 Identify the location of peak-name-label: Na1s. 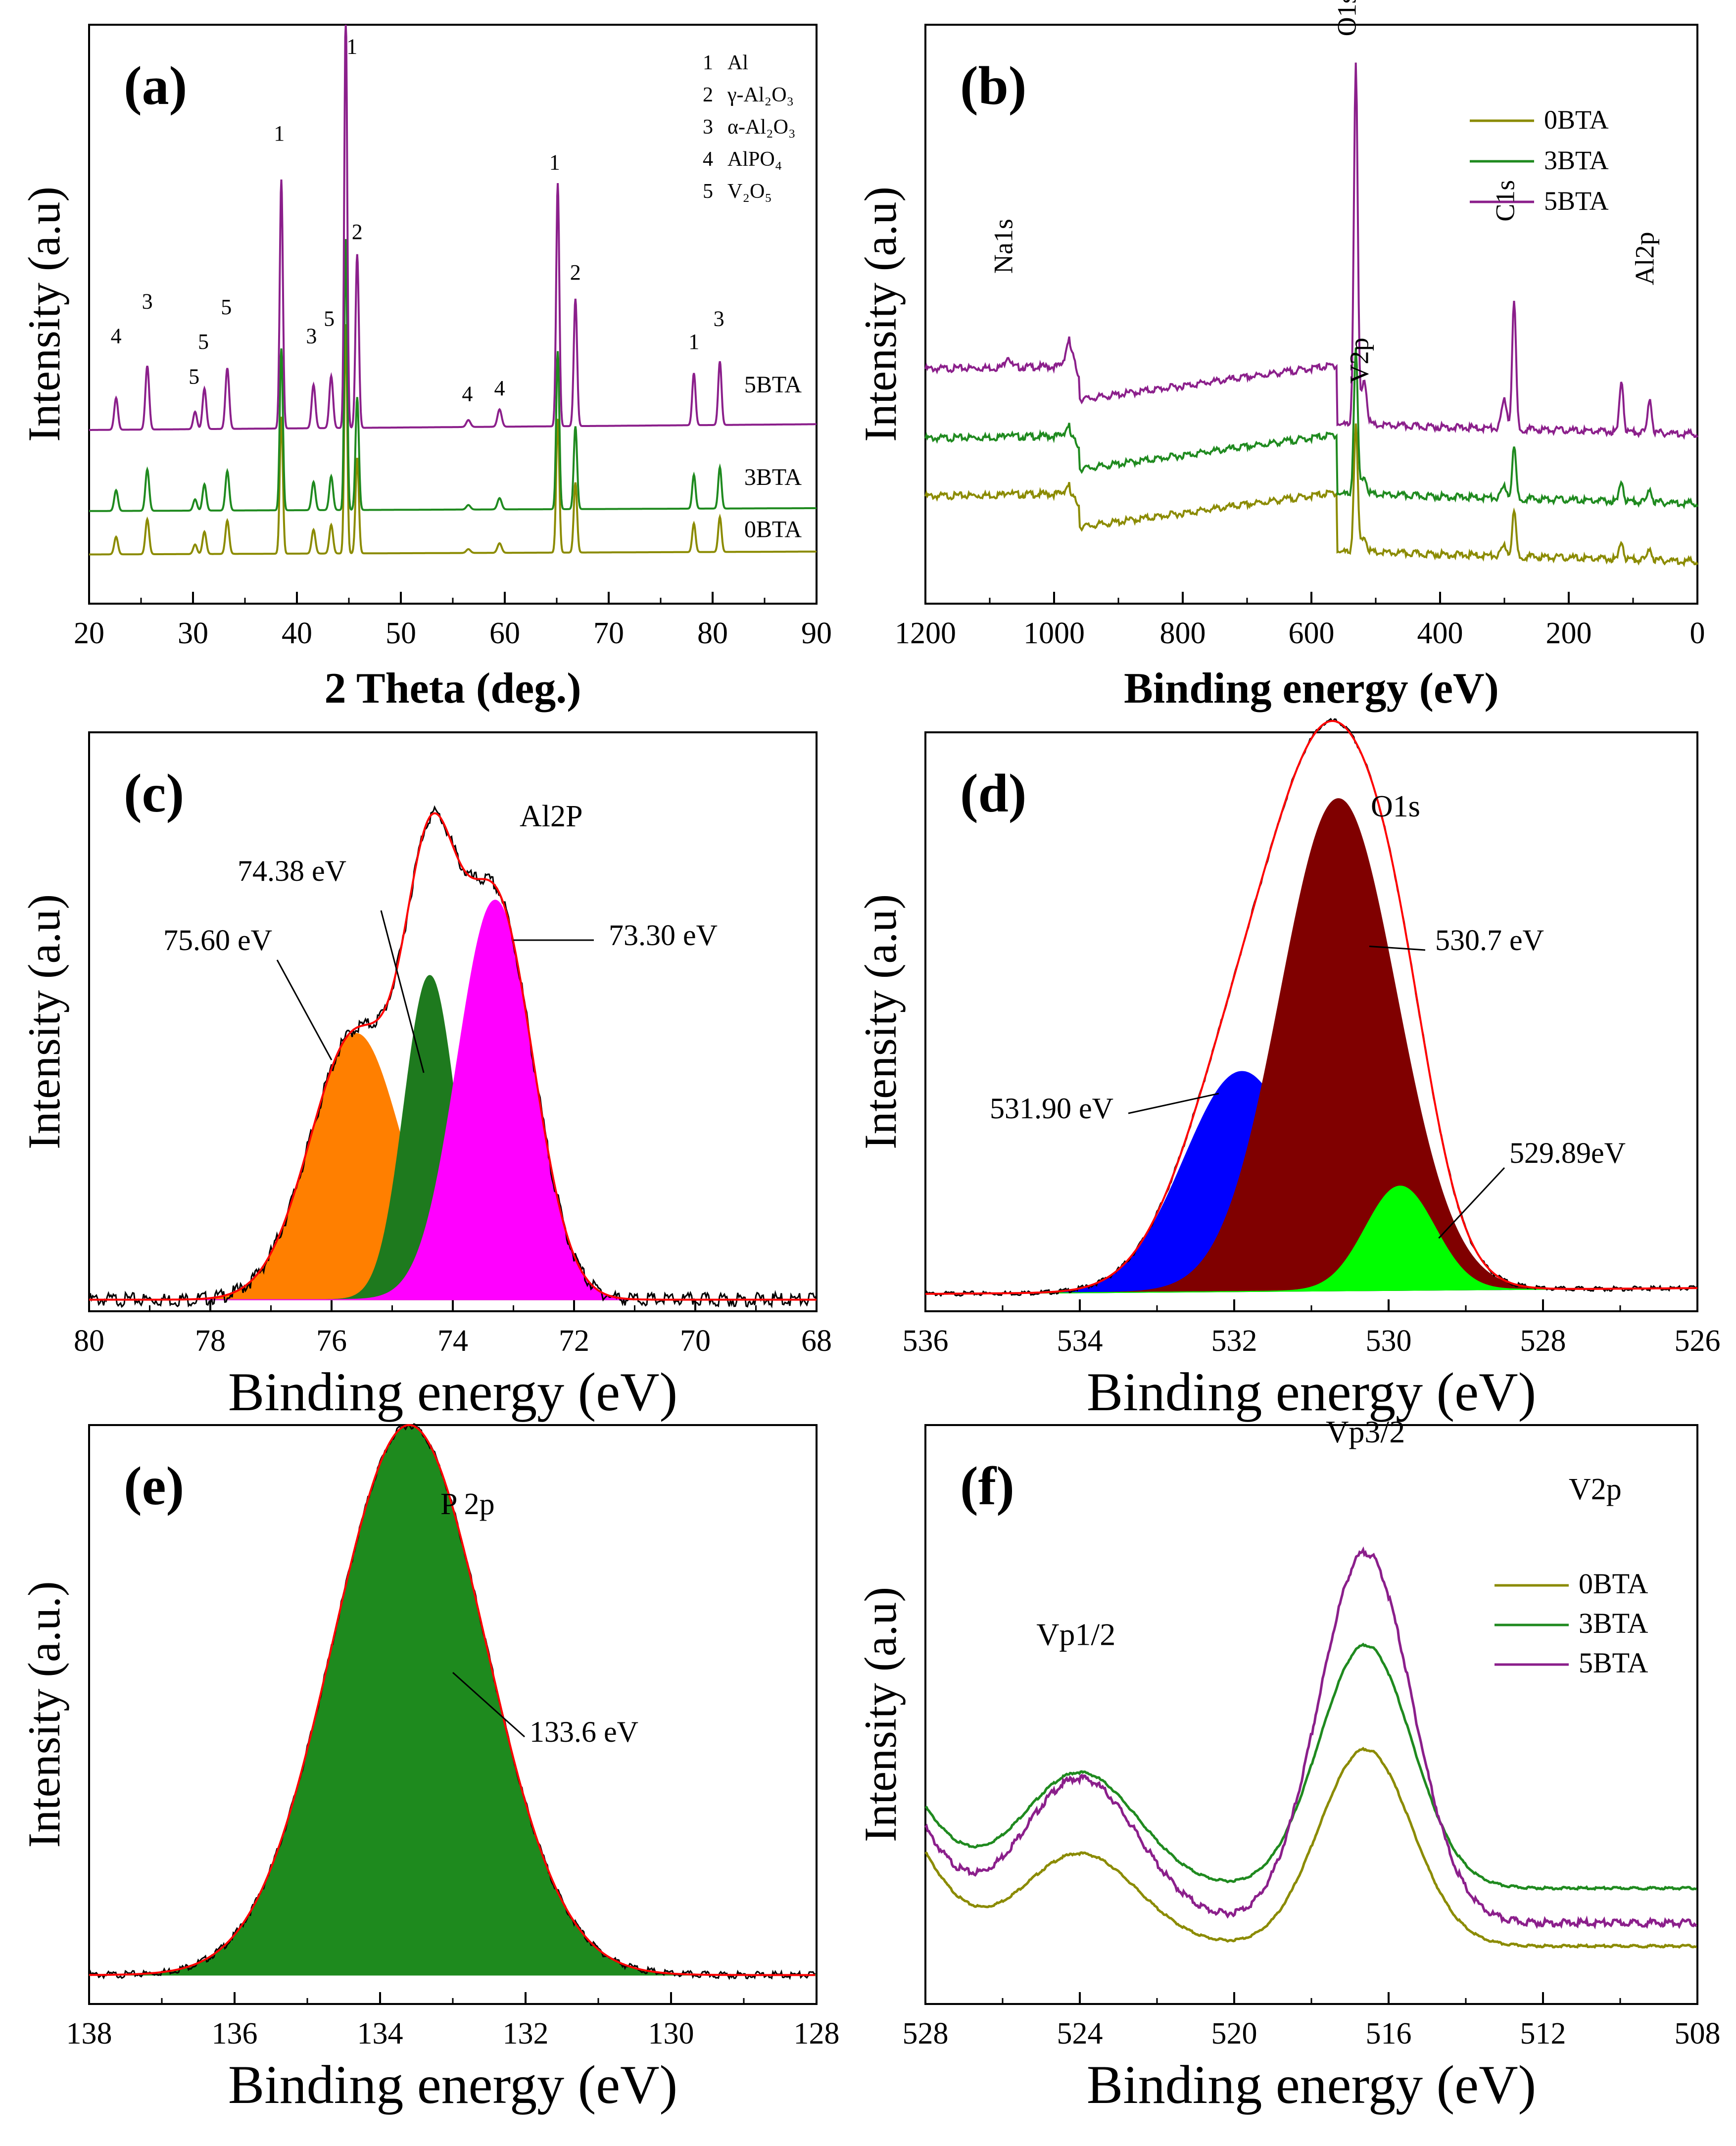
(1003, 247).